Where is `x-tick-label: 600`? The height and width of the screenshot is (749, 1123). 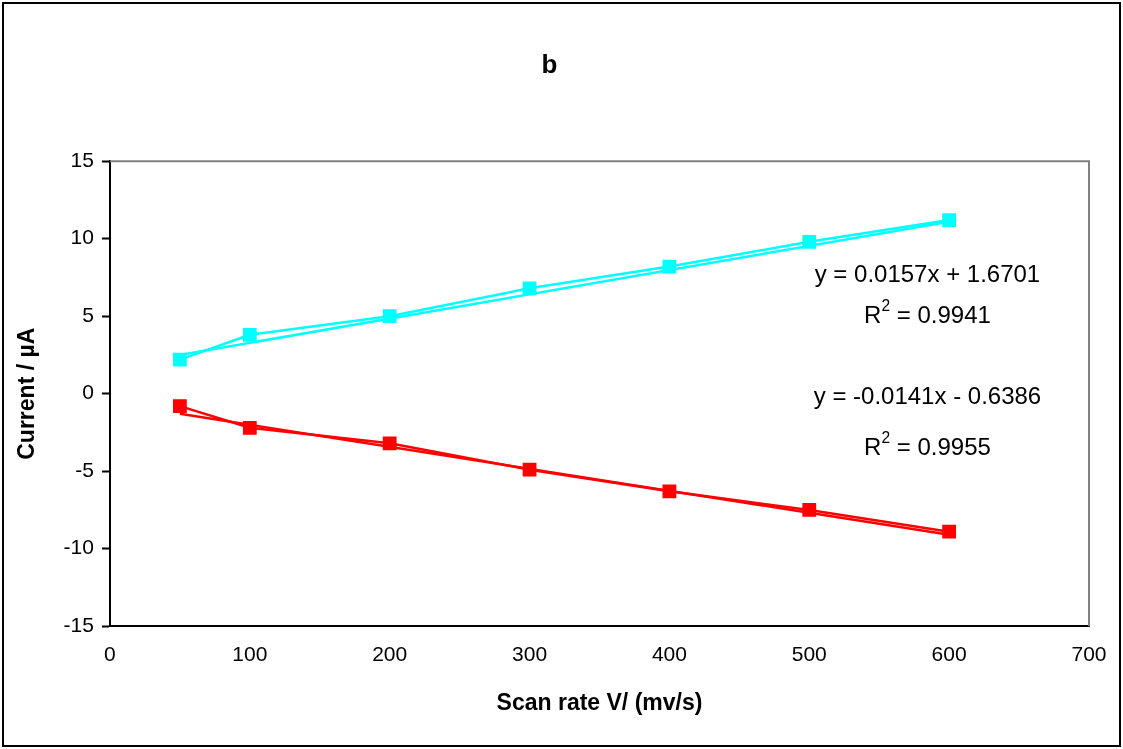 x-tick-label: 600 is located at coordinates (949, 653).